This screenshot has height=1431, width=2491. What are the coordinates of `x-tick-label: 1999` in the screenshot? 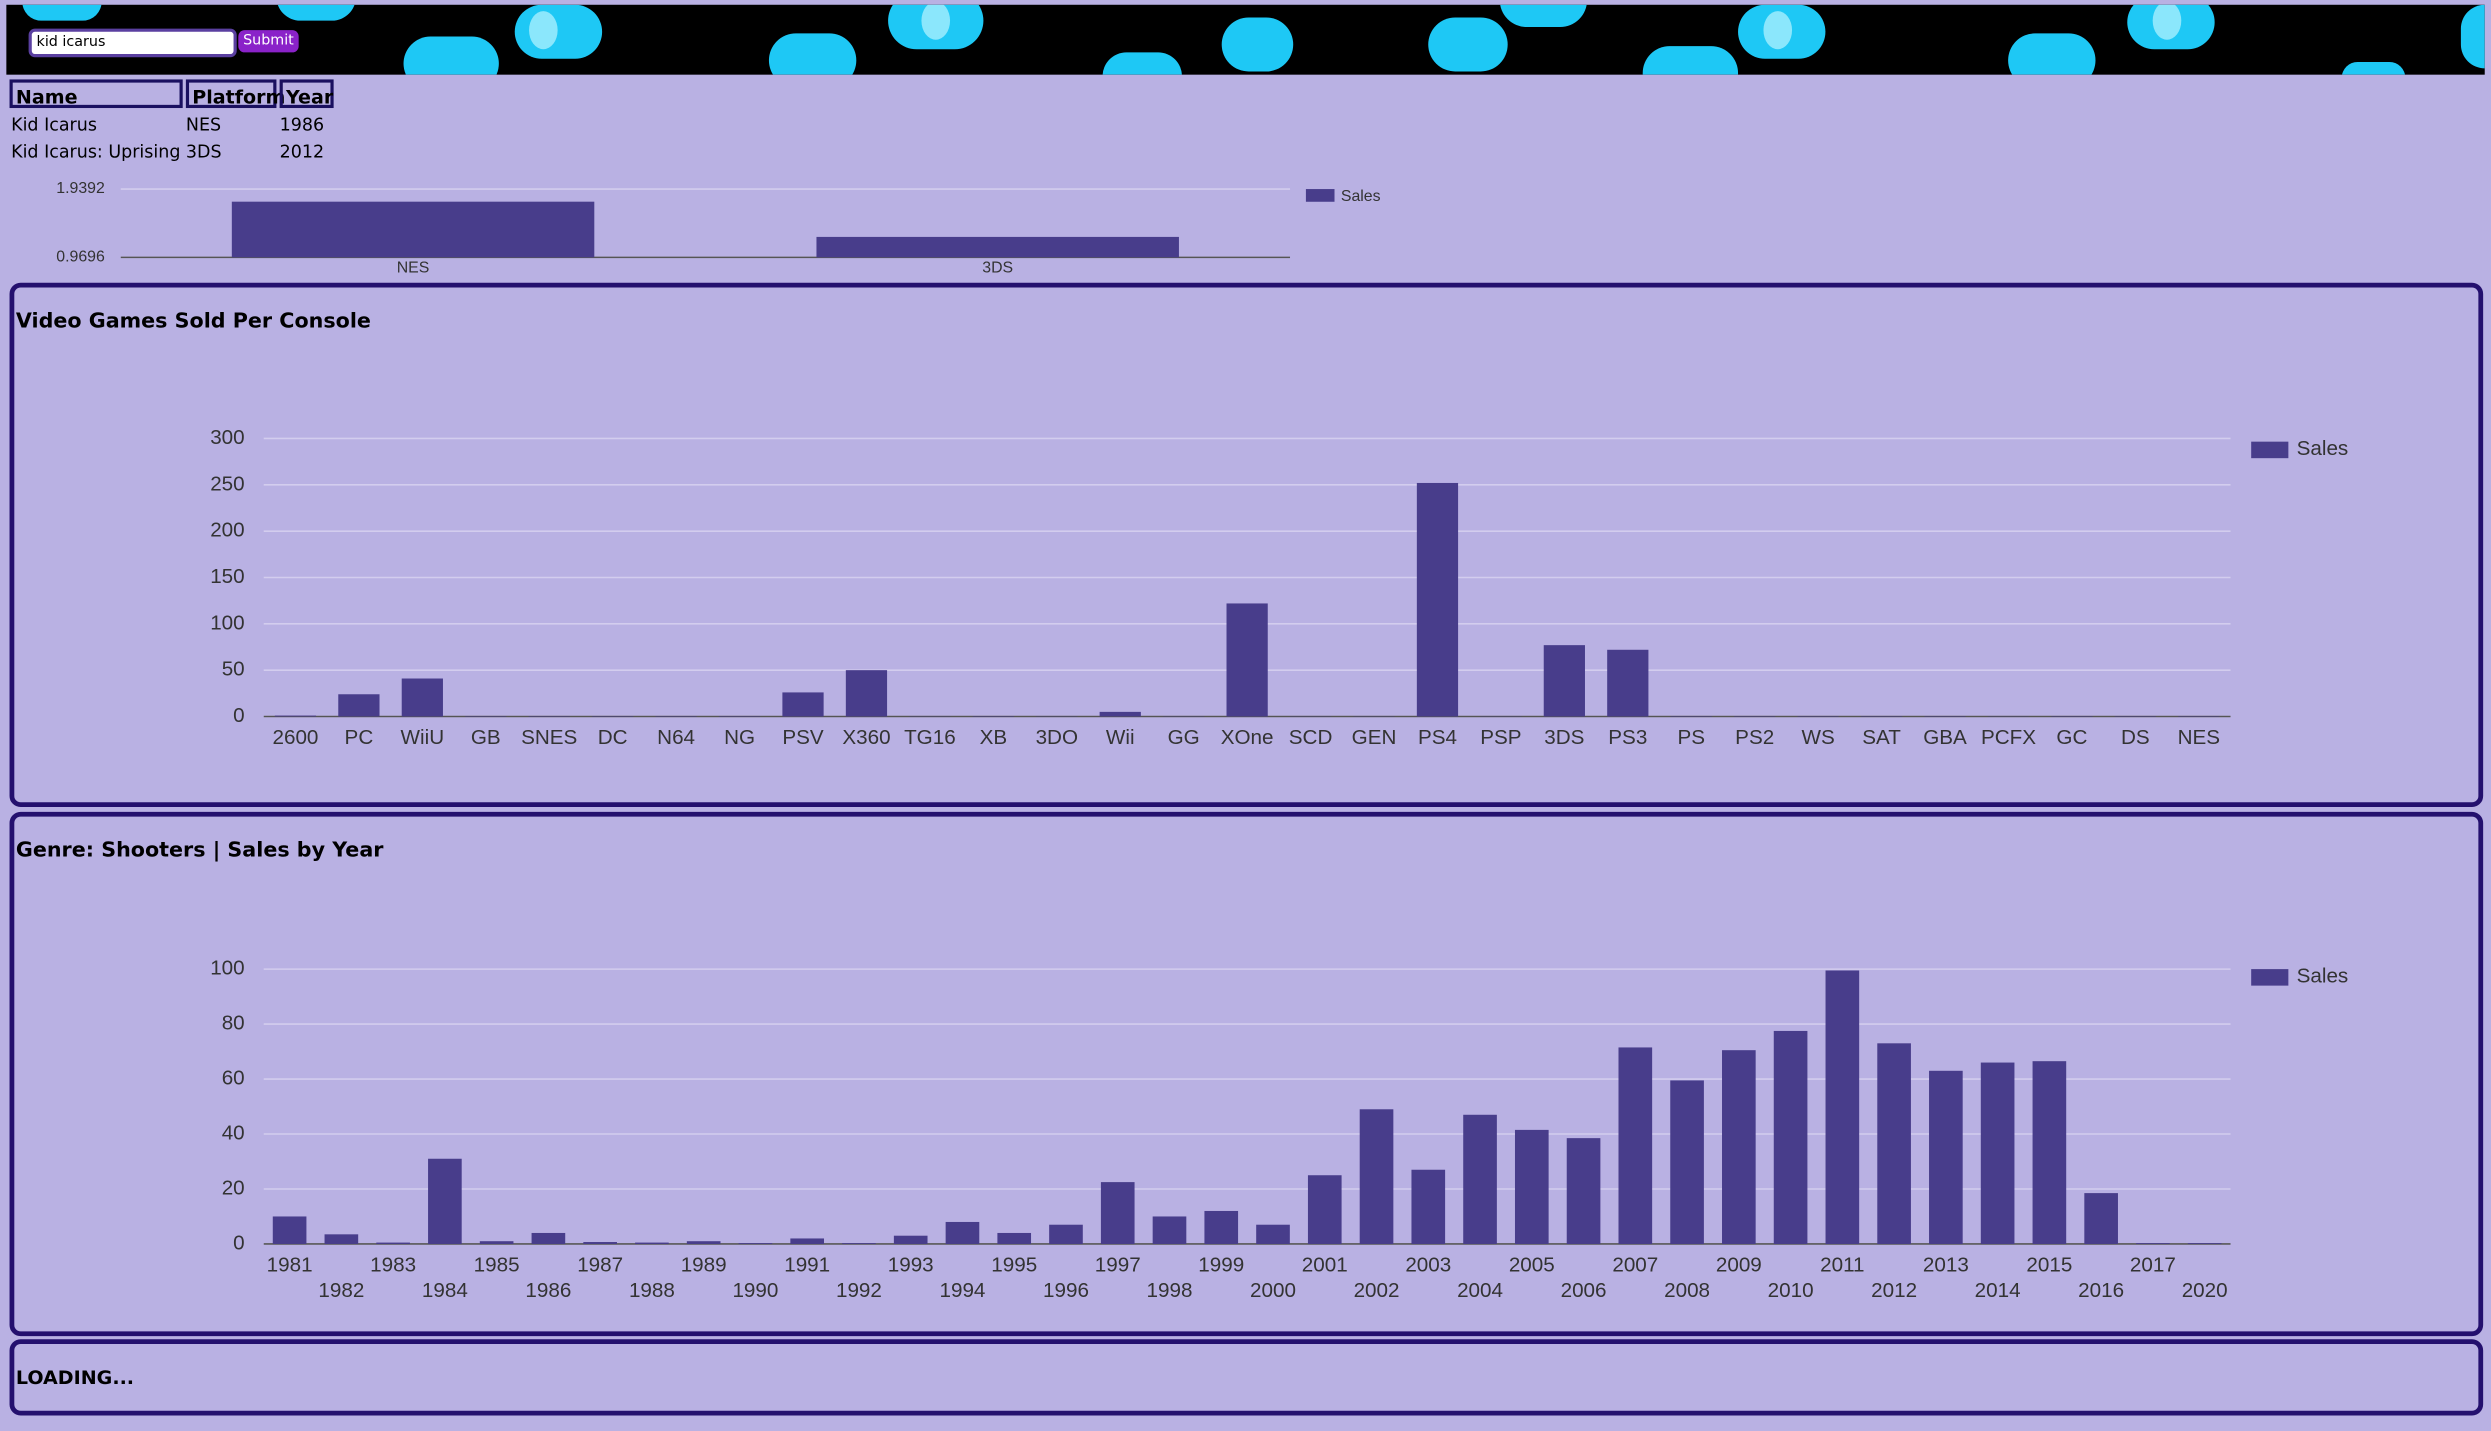 It's located at (1221, 1265).